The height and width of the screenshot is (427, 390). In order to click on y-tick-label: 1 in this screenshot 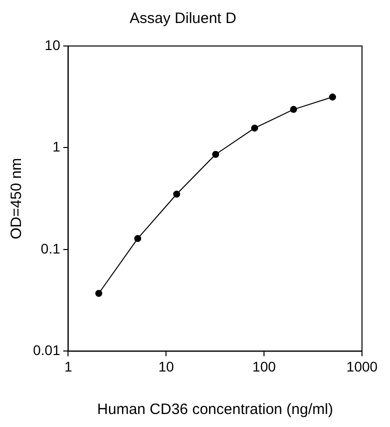, I will do `click(56, 146)`.